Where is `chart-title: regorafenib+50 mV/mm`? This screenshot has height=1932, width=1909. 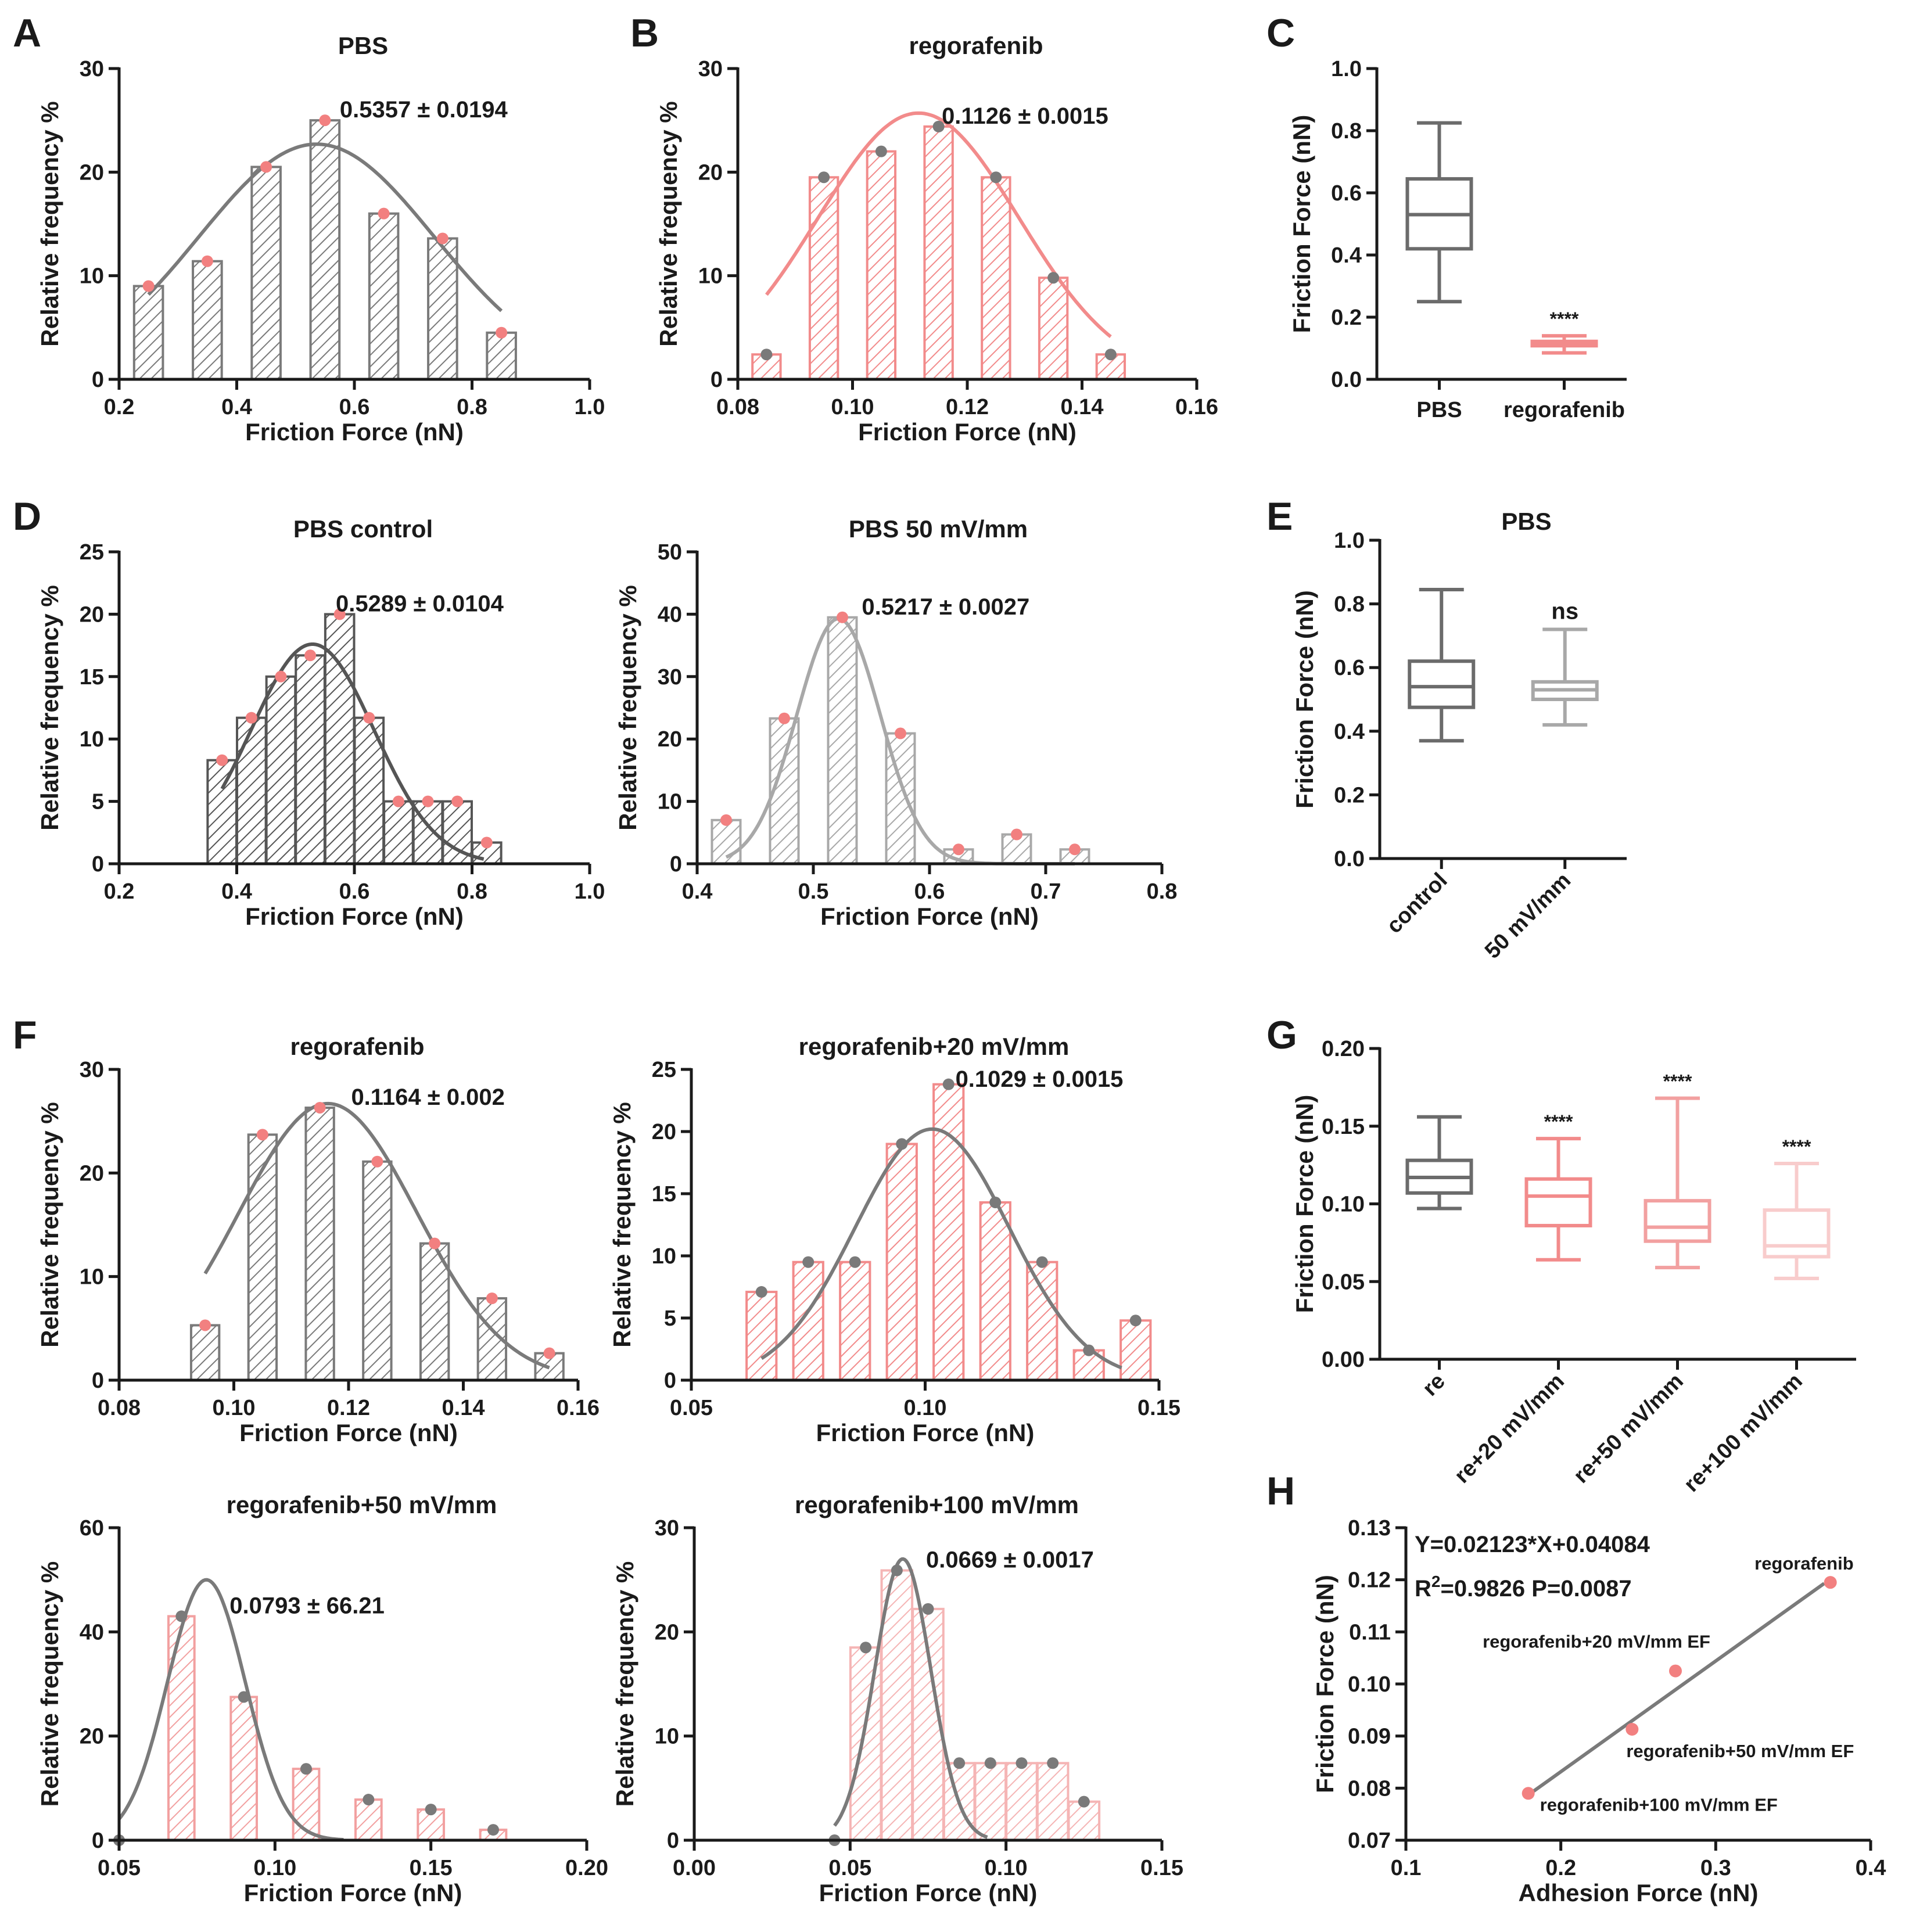
chart-title: regorafenib+50 mV/mm is located at coordinates (362, 1504).